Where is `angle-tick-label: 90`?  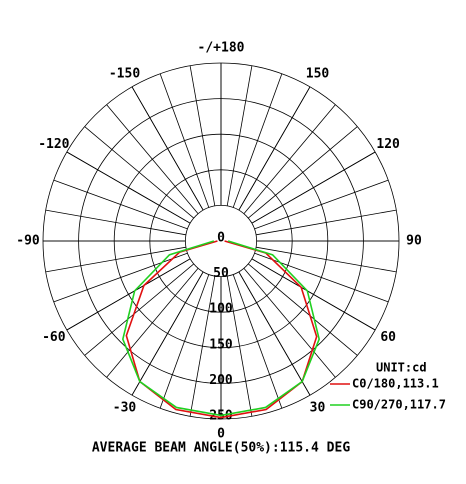 angle-tick-label: 90 is located at coordinates (414, 241).